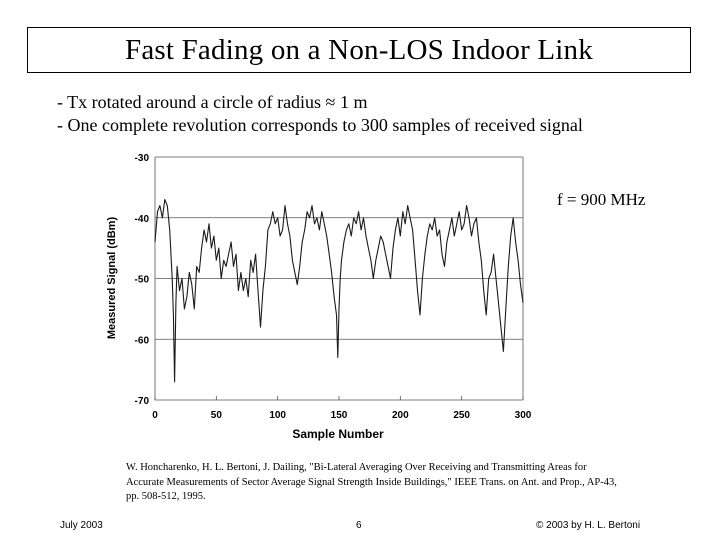 This screenshot has height=540, width=720. I want to click on y-tick-label: -60, so click(142, 340).